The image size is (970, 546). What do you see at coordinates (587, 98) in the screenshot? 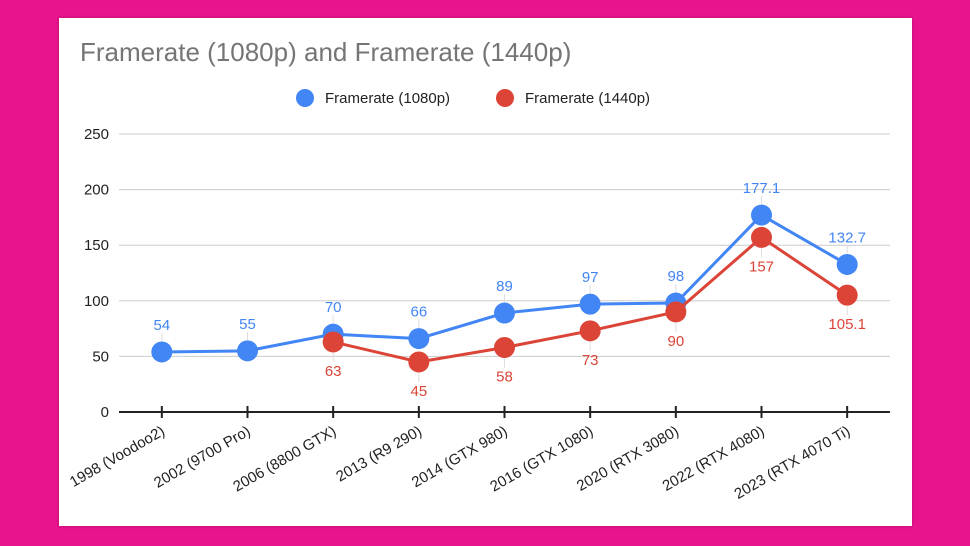
I see `legend-label-1: Framerate (1440p)` at bounding box center [587, 98].